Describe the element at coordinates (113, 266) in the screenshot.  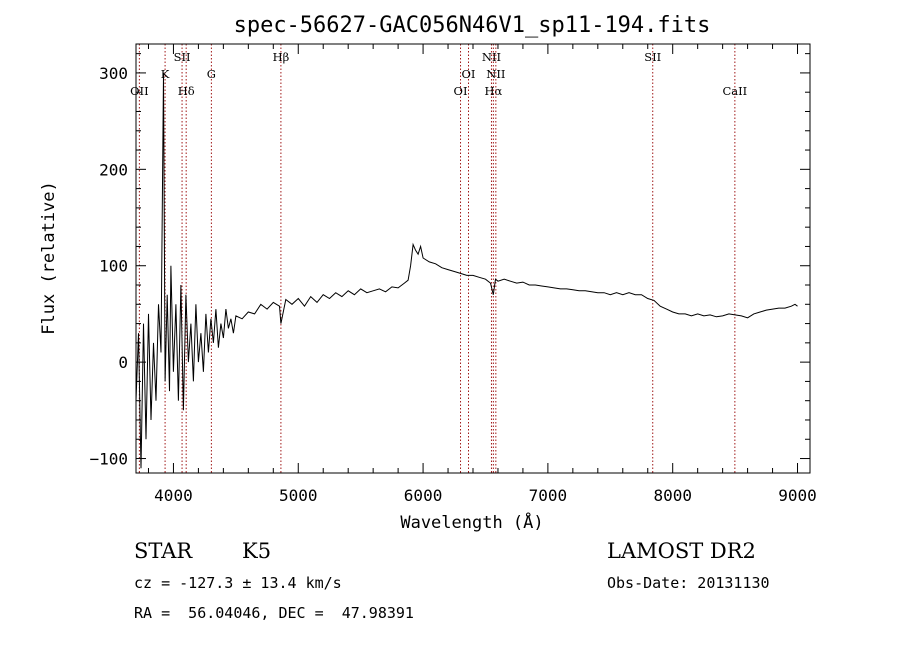
I see `y-tick-label: 100` at that location.